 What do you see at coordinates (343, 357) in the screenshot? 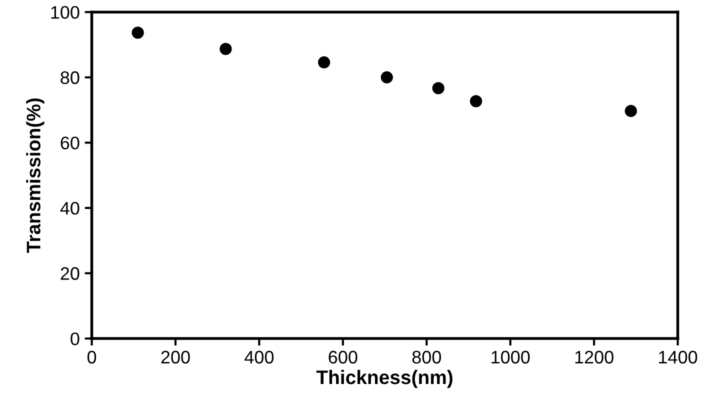
I see `x-tick-label: 600` at bounding box center [343, 357].